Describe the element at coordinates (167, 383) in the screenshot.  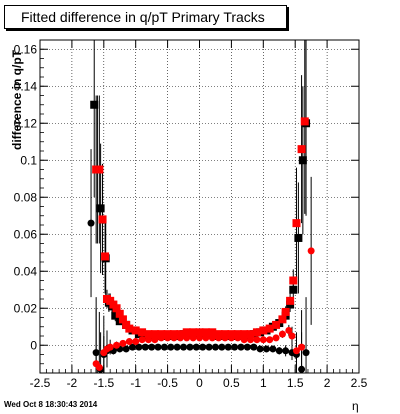
I see `x-tick-label: -0.5` at that location.